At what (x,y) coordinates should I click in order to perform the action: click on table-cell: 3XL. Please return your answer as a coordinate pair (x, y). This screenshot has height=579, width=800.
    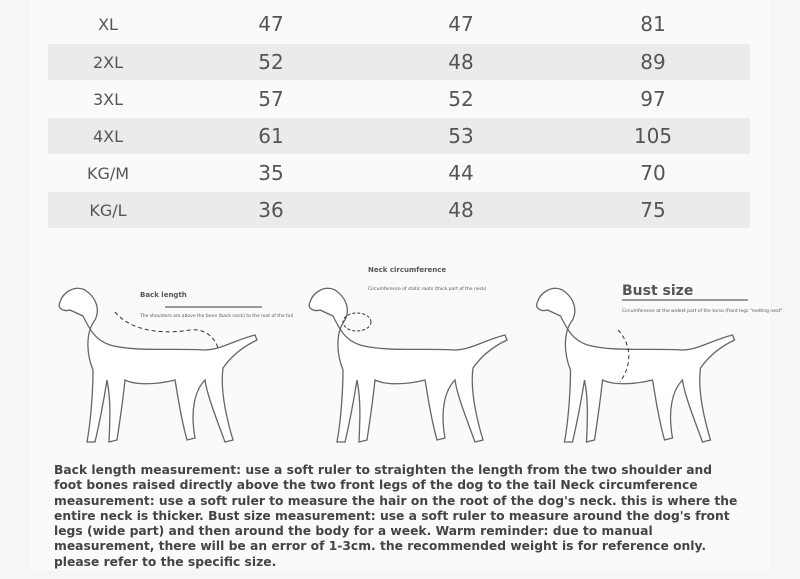
    Looking at the image, I should click on (108, 99).